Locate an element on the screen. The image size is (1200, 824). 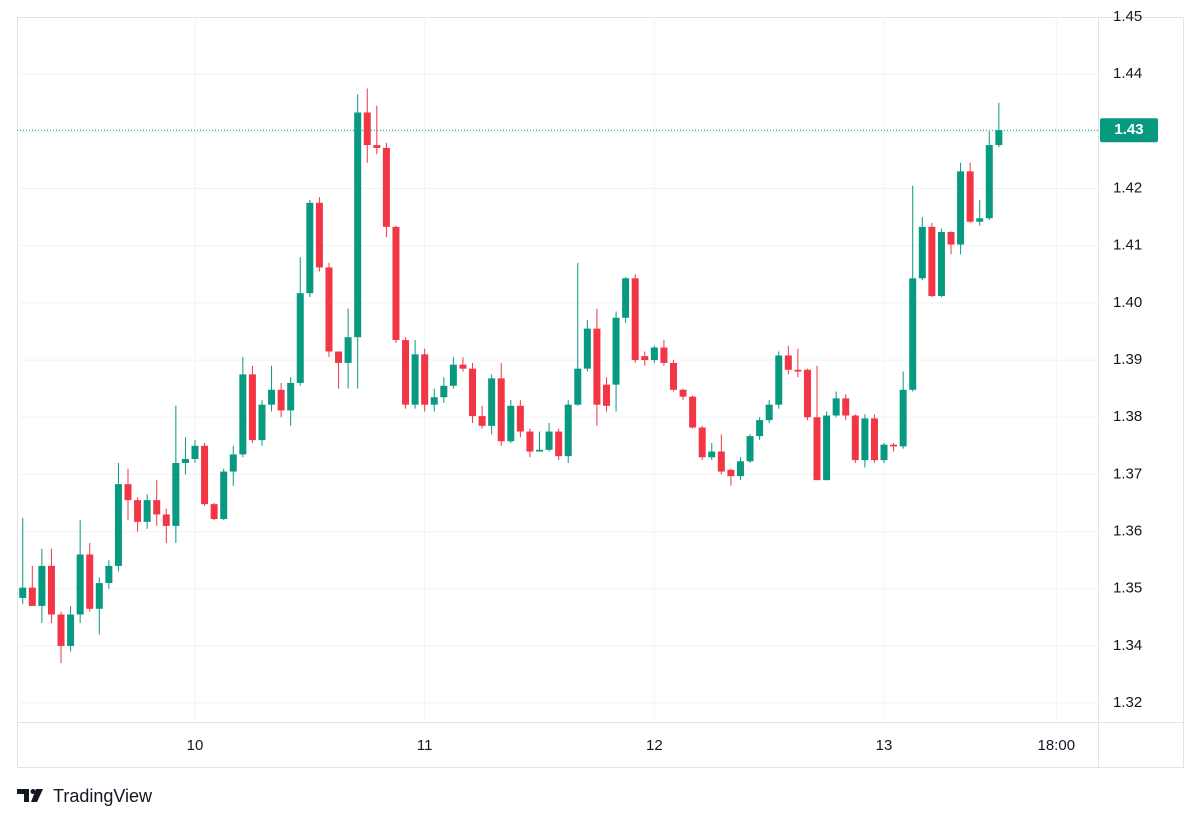
y-tick-label: 1.44 is located at coordinates (1127, 73).